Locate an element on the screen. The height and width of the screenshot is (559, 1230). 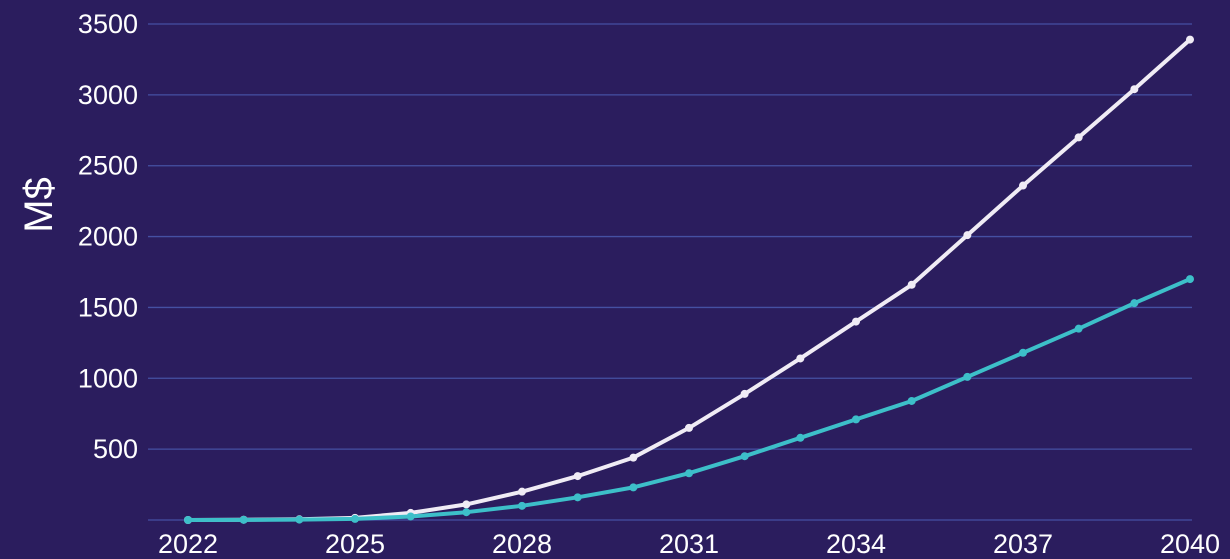
x-tick-label: 2040 is located at coordinates (1190, 544).